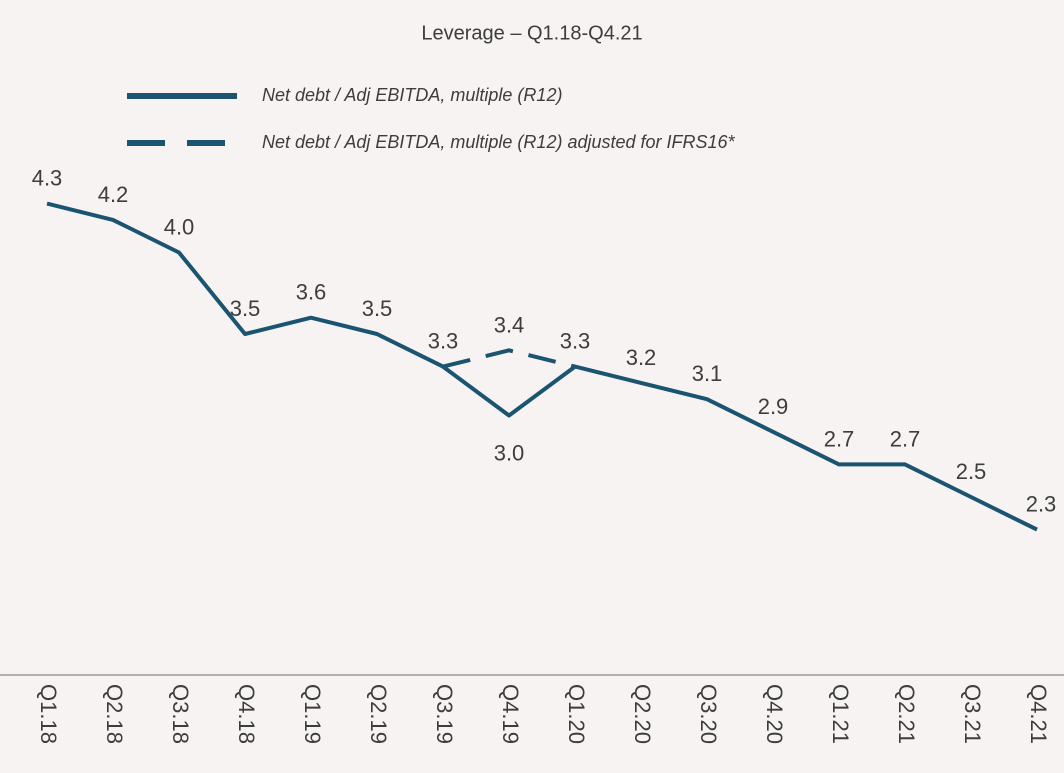  What do you see at coordinates (113, 194) in the screenshot?
I see `data-label: 4.2` at bounding box center [113, 194].